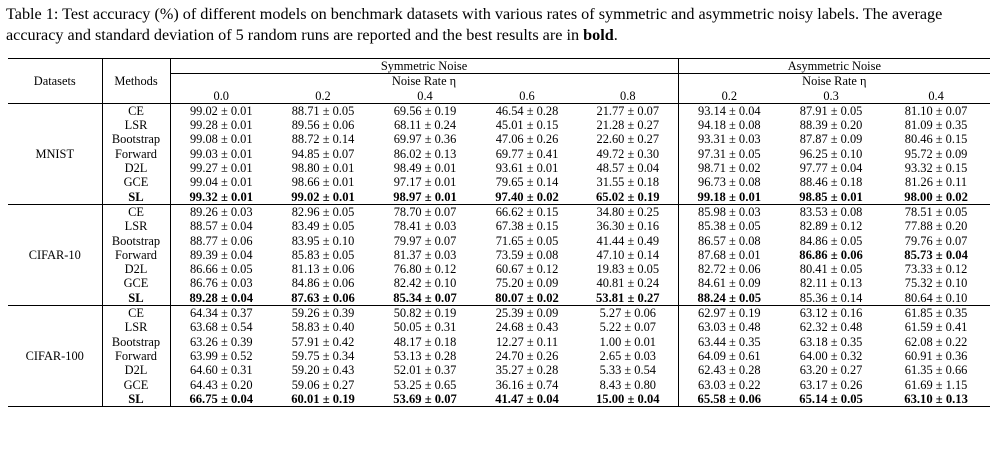  I want to click on value-cell: 64.00 ± 0.32, so click(831, 355).